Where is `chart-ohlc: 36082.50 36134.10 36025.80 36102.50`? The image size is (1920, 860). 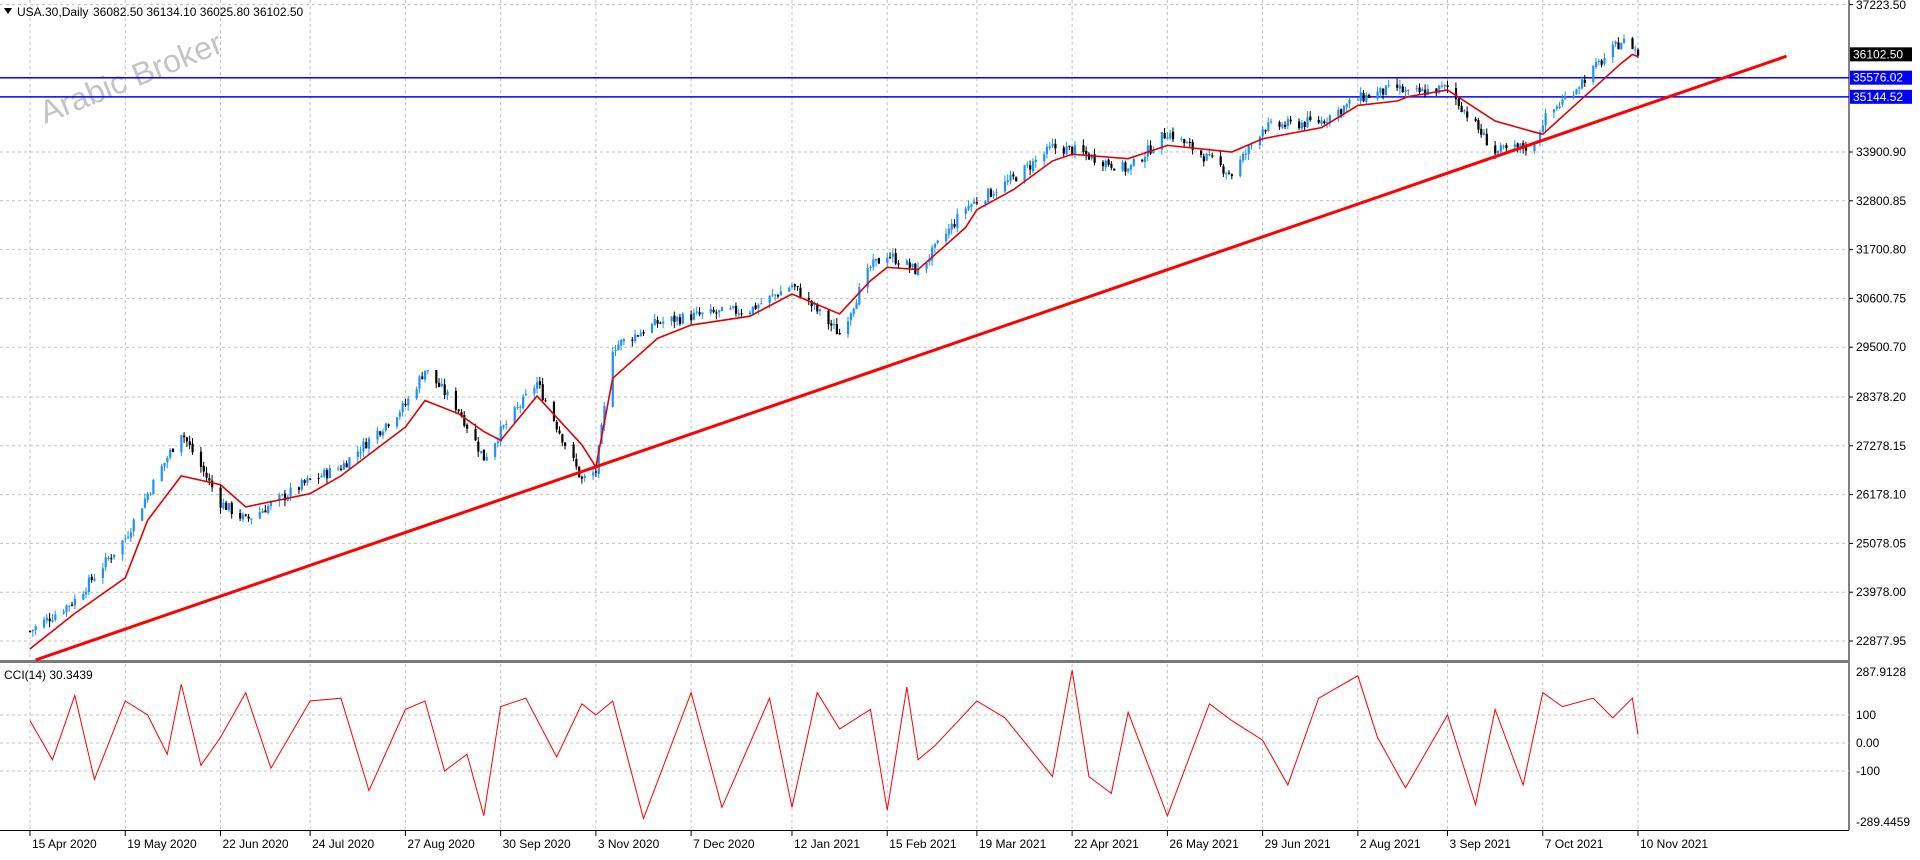
chart-ohlc: 36082.50 36134.10 36025.80 36102.50 is located at coordinates (198, 12).